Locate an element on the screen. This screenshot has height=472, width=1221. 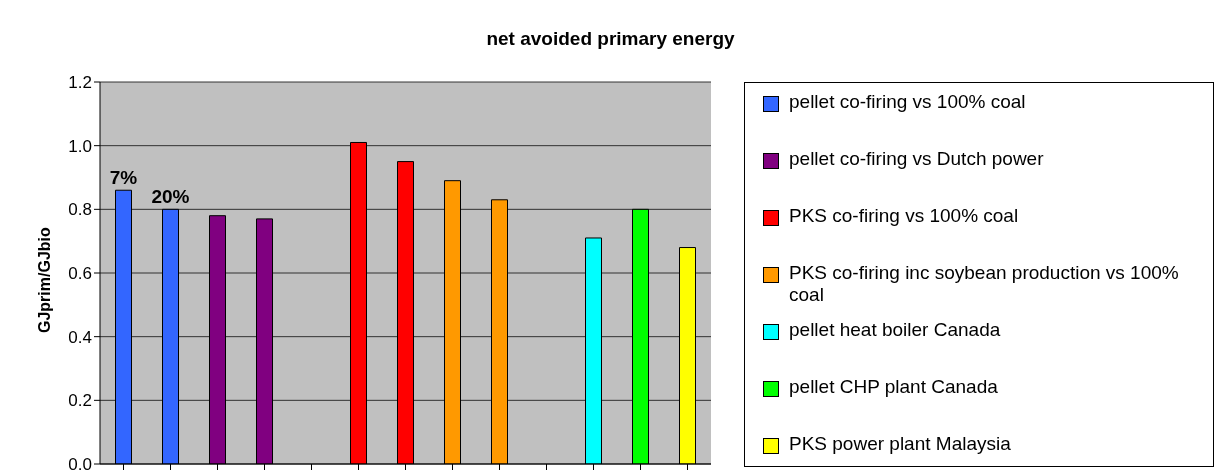
y-tick-label: 1.2 is located at coordinates (80, 83).